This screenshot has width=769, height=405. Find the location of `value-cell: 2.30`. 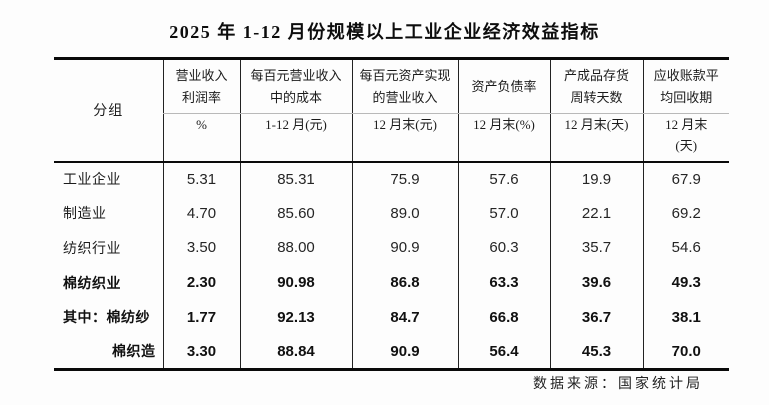

value-cell: 2.30 is located at coordinates (201, 282).